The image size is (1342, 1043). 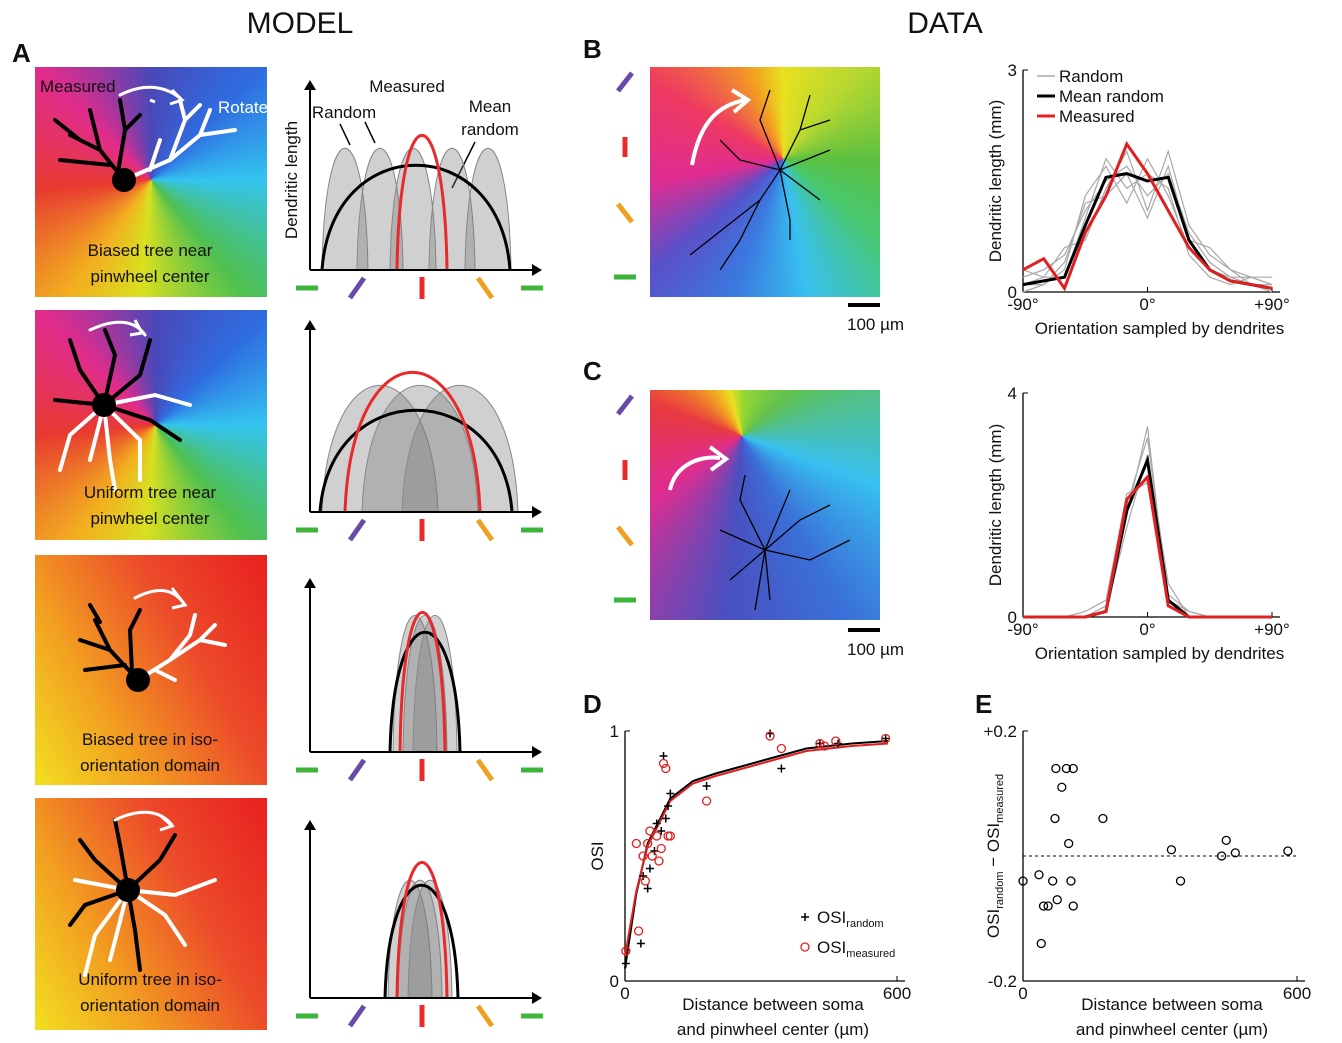 I want to click on legend-label: OSIrandom, so click(x=850, y=919).